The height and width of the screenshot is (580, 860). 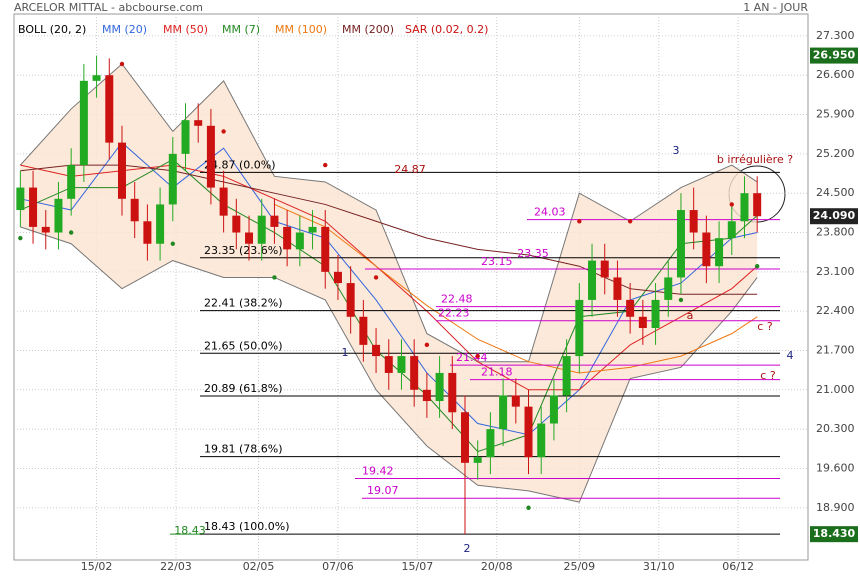 What do you see at coordinates (418, 566) in the screenshot?
I see `x-tick-label: 15/07` at bounding box center [418, 566].